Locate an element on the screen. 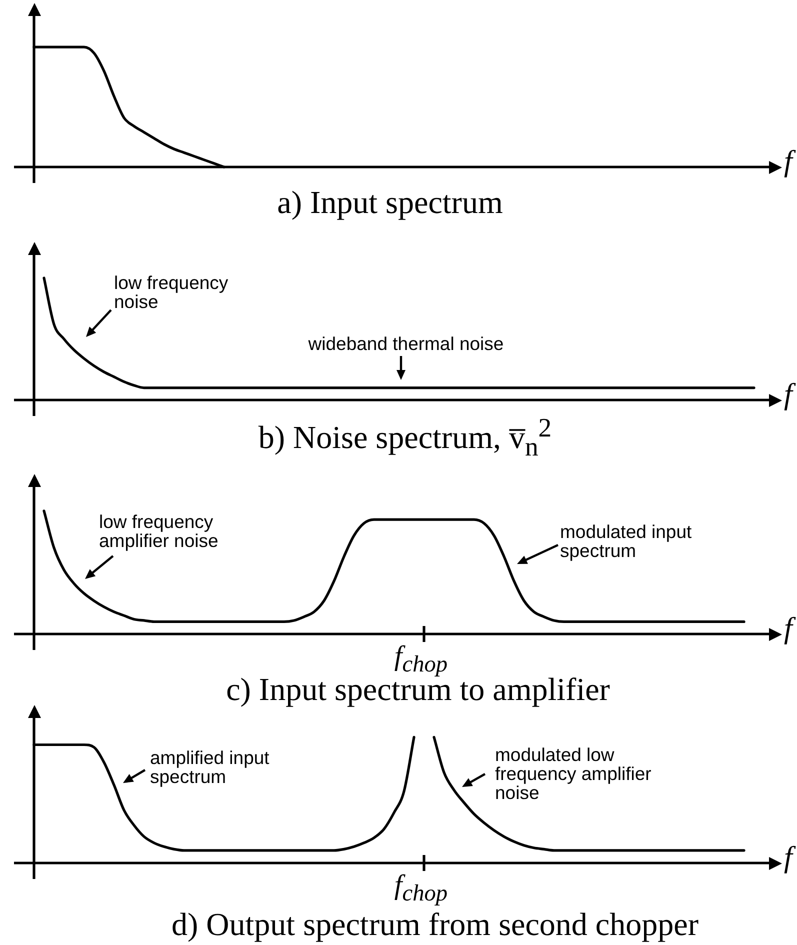 This screenshot has width=797, height=945. text: d) Output spectrum from second chopper is located at coordinates (435, 924).